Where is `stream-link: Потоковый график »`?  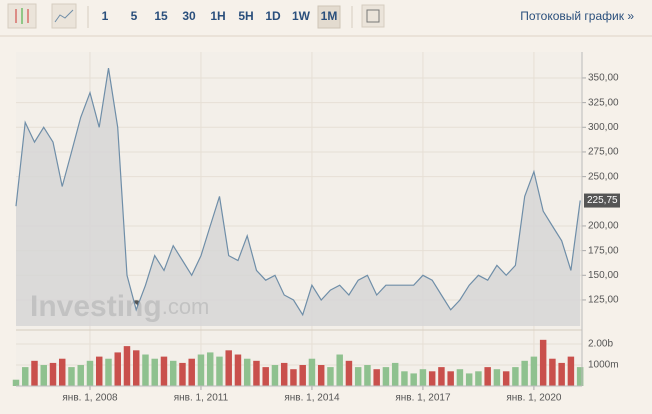 stream-link: Потоковый график » is located at coordinates (577, 16).